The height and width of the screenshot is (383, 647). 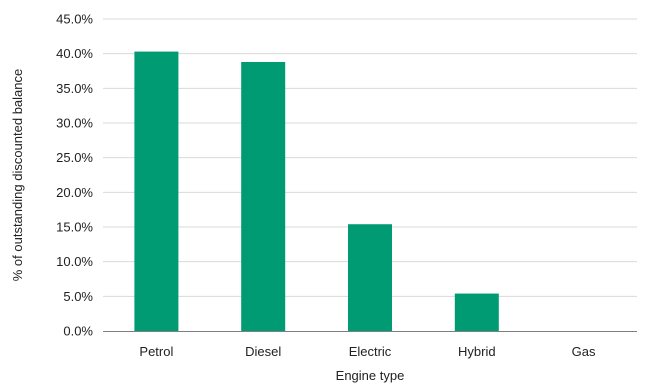 What do you see at coordinates (156, 191) in the screenshot?
I see `bar-petrol` at bounding box center [156, 191].